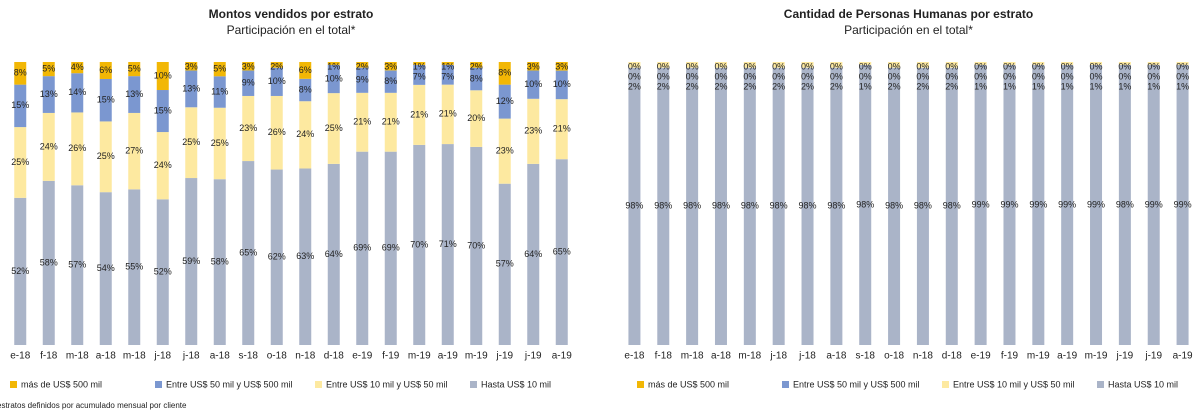 The image size is (1198, 412). What do you see at coordinates (20, 73) in the screenshot?
I see `data-label: 8%` at bounding box center [20, 73].